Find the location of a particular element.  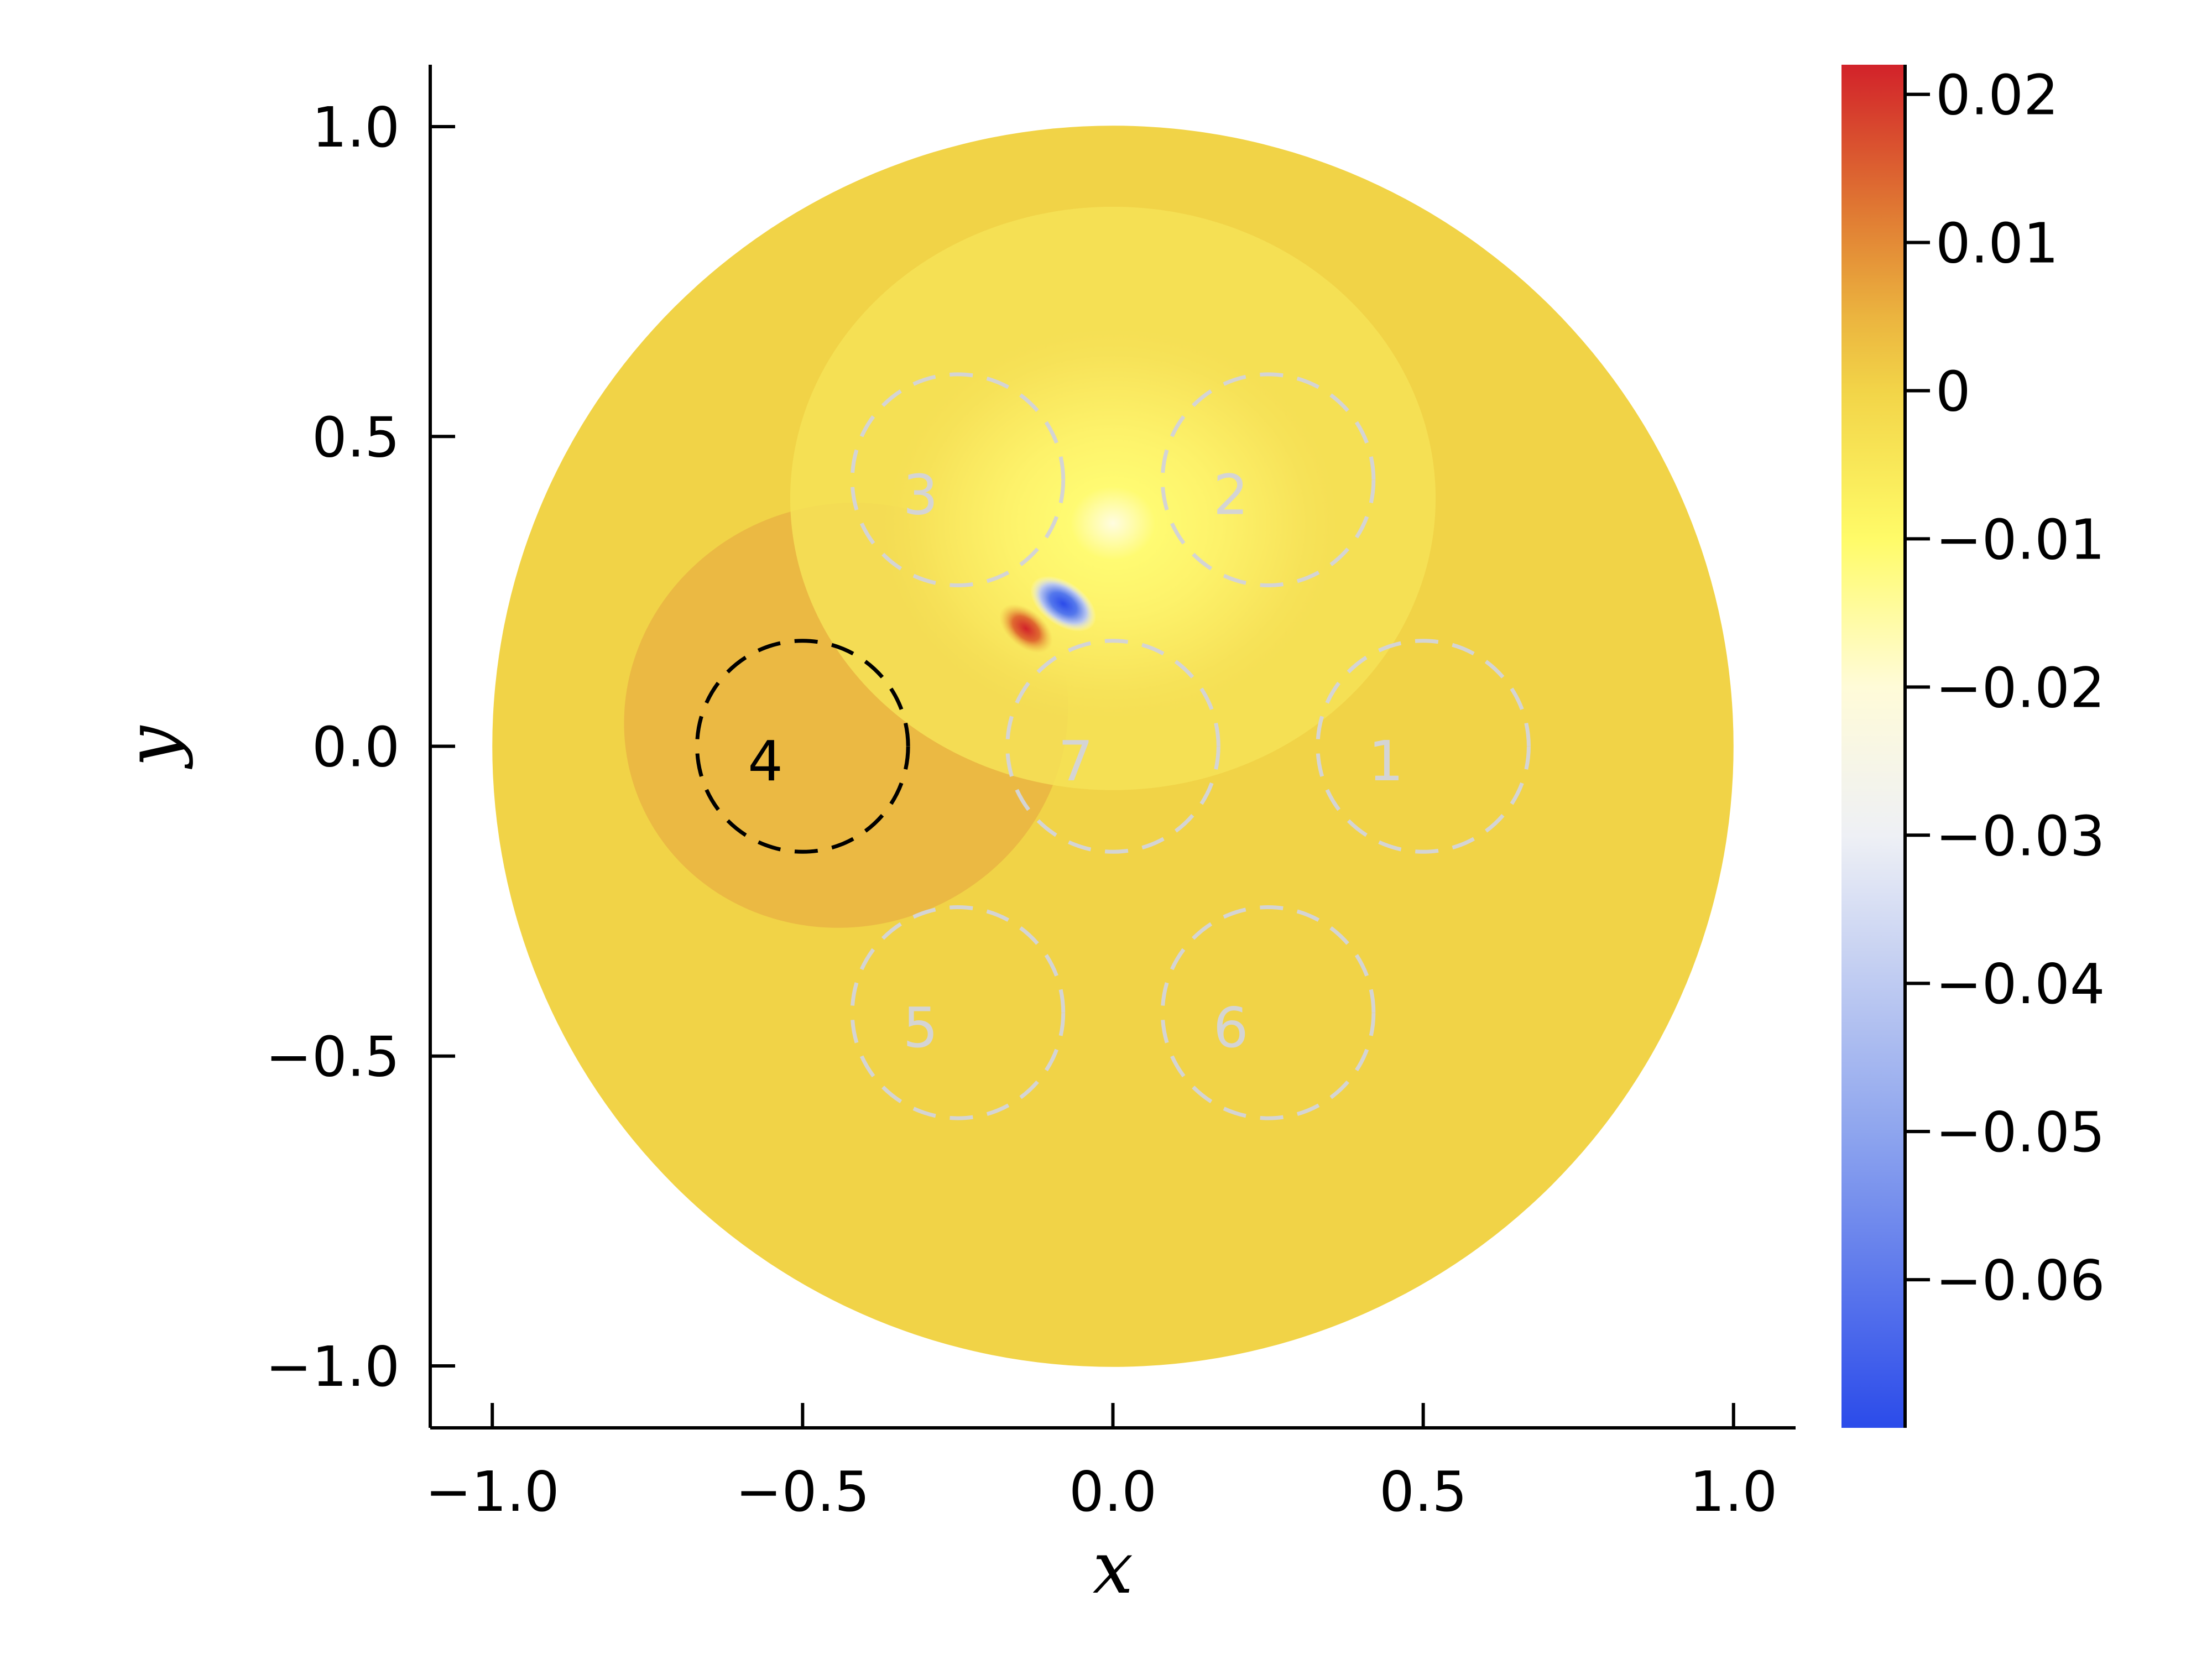

inclusion-label-6: 6 is located at coordinates (1231, 1028).